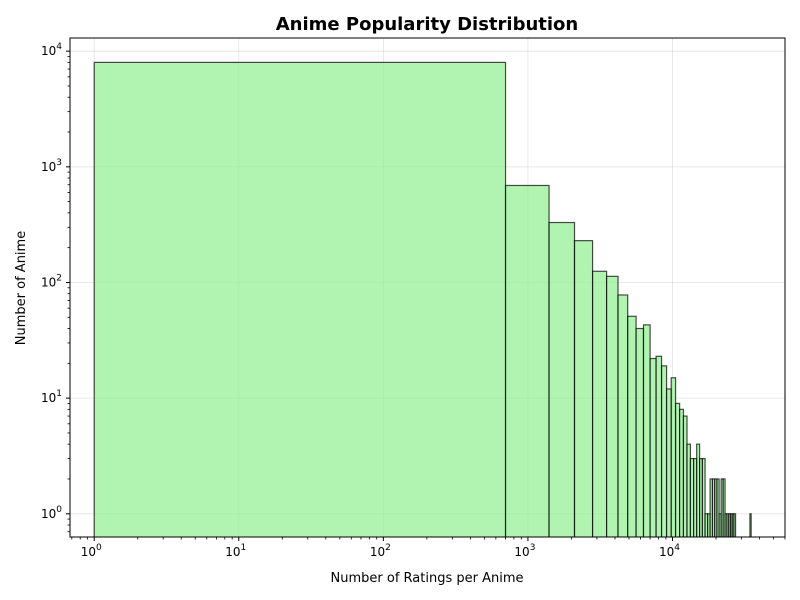  I want to click on x-tick-label: 10², so click(380, 551).